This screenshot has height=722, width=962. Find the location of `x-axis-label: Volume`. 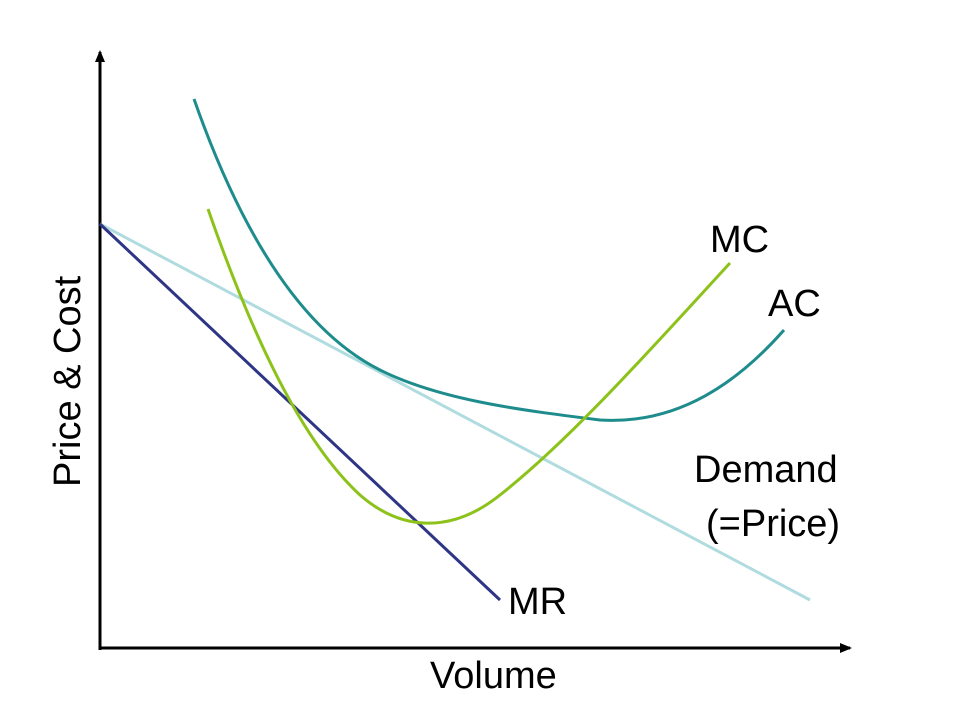

x-axis-label: Volume is located at coordinates (493, 676).